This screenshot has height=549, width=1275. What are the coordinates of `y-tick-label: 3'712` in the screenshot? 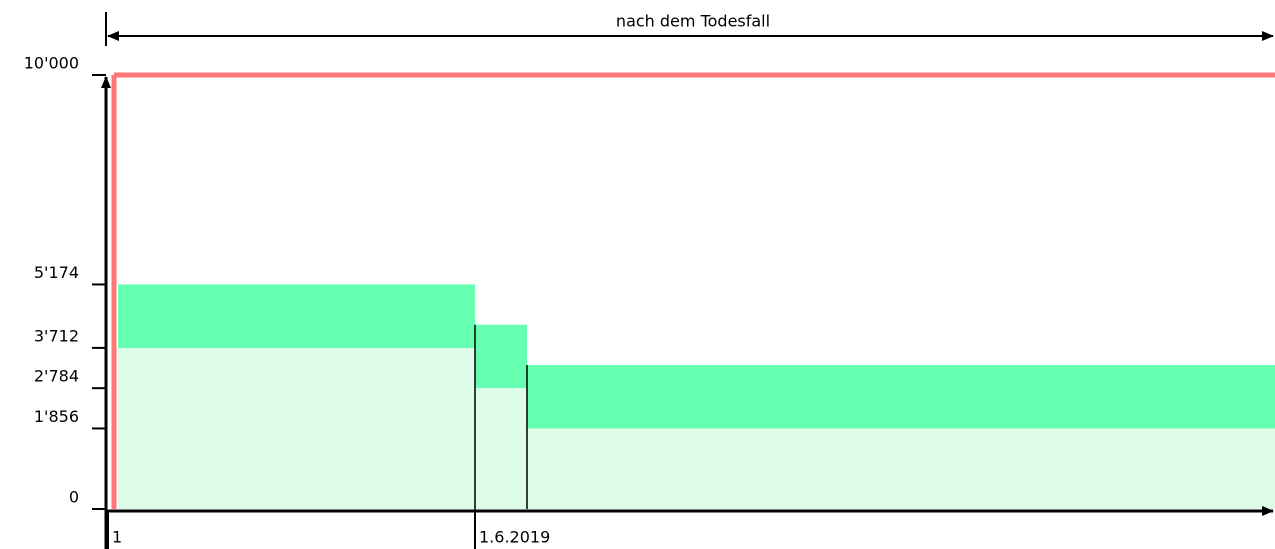 It's located at (56, 335).